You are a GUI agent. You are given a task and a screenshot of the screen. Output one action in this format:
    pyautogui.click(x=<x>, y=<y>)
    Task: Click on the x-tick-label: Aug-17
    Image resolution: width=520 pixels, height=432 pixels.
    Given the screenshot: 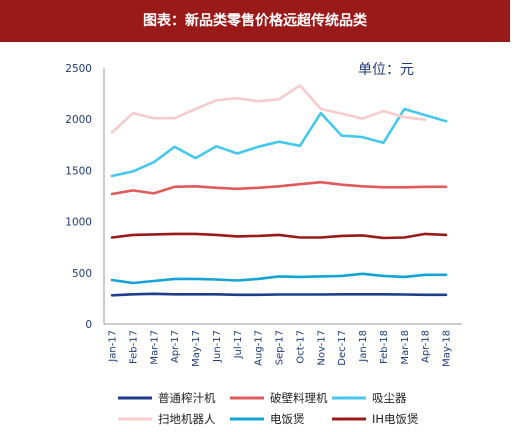 What is the action you would take?
    pyautogui.click(x=259, y=348)
    